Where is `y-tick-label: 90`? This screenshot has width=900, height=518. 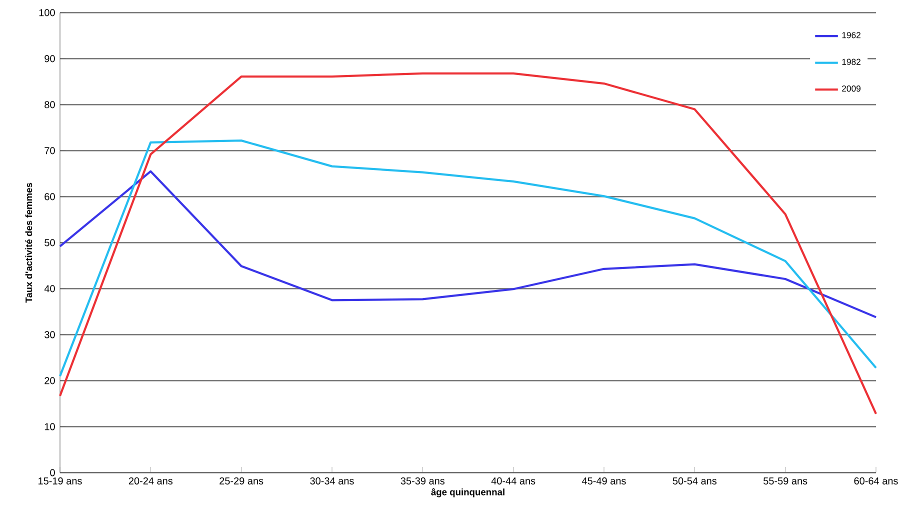
y-tick-label: 90 is located at coordinates (49, 58).